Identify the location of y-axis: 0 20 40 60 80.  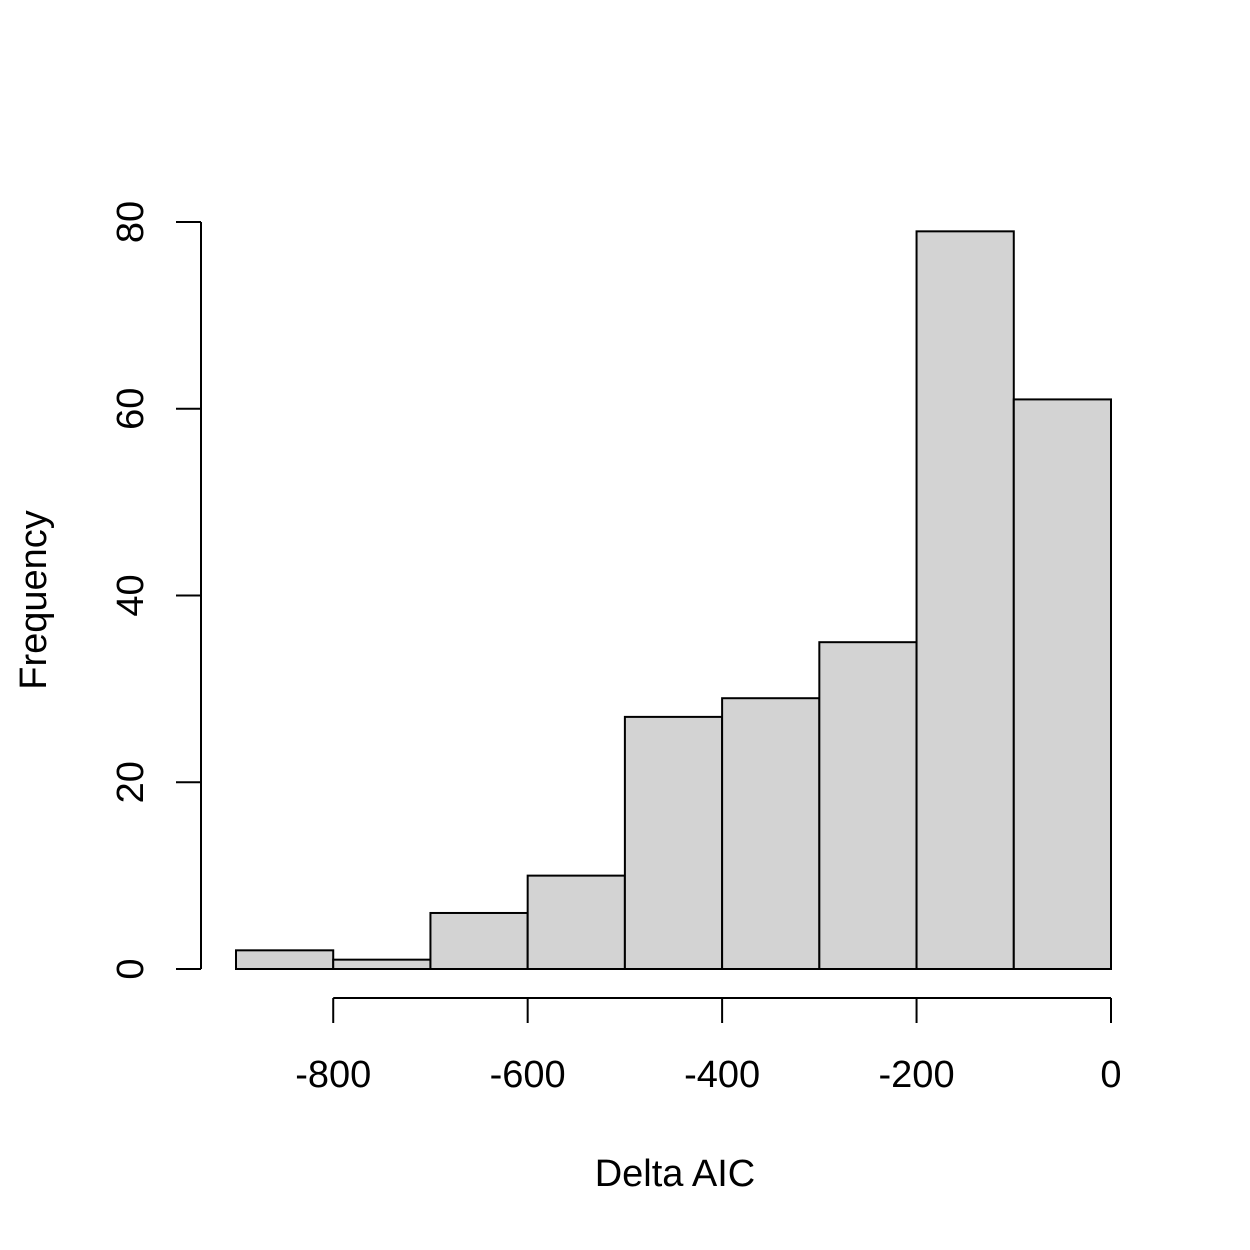
(156, 590).